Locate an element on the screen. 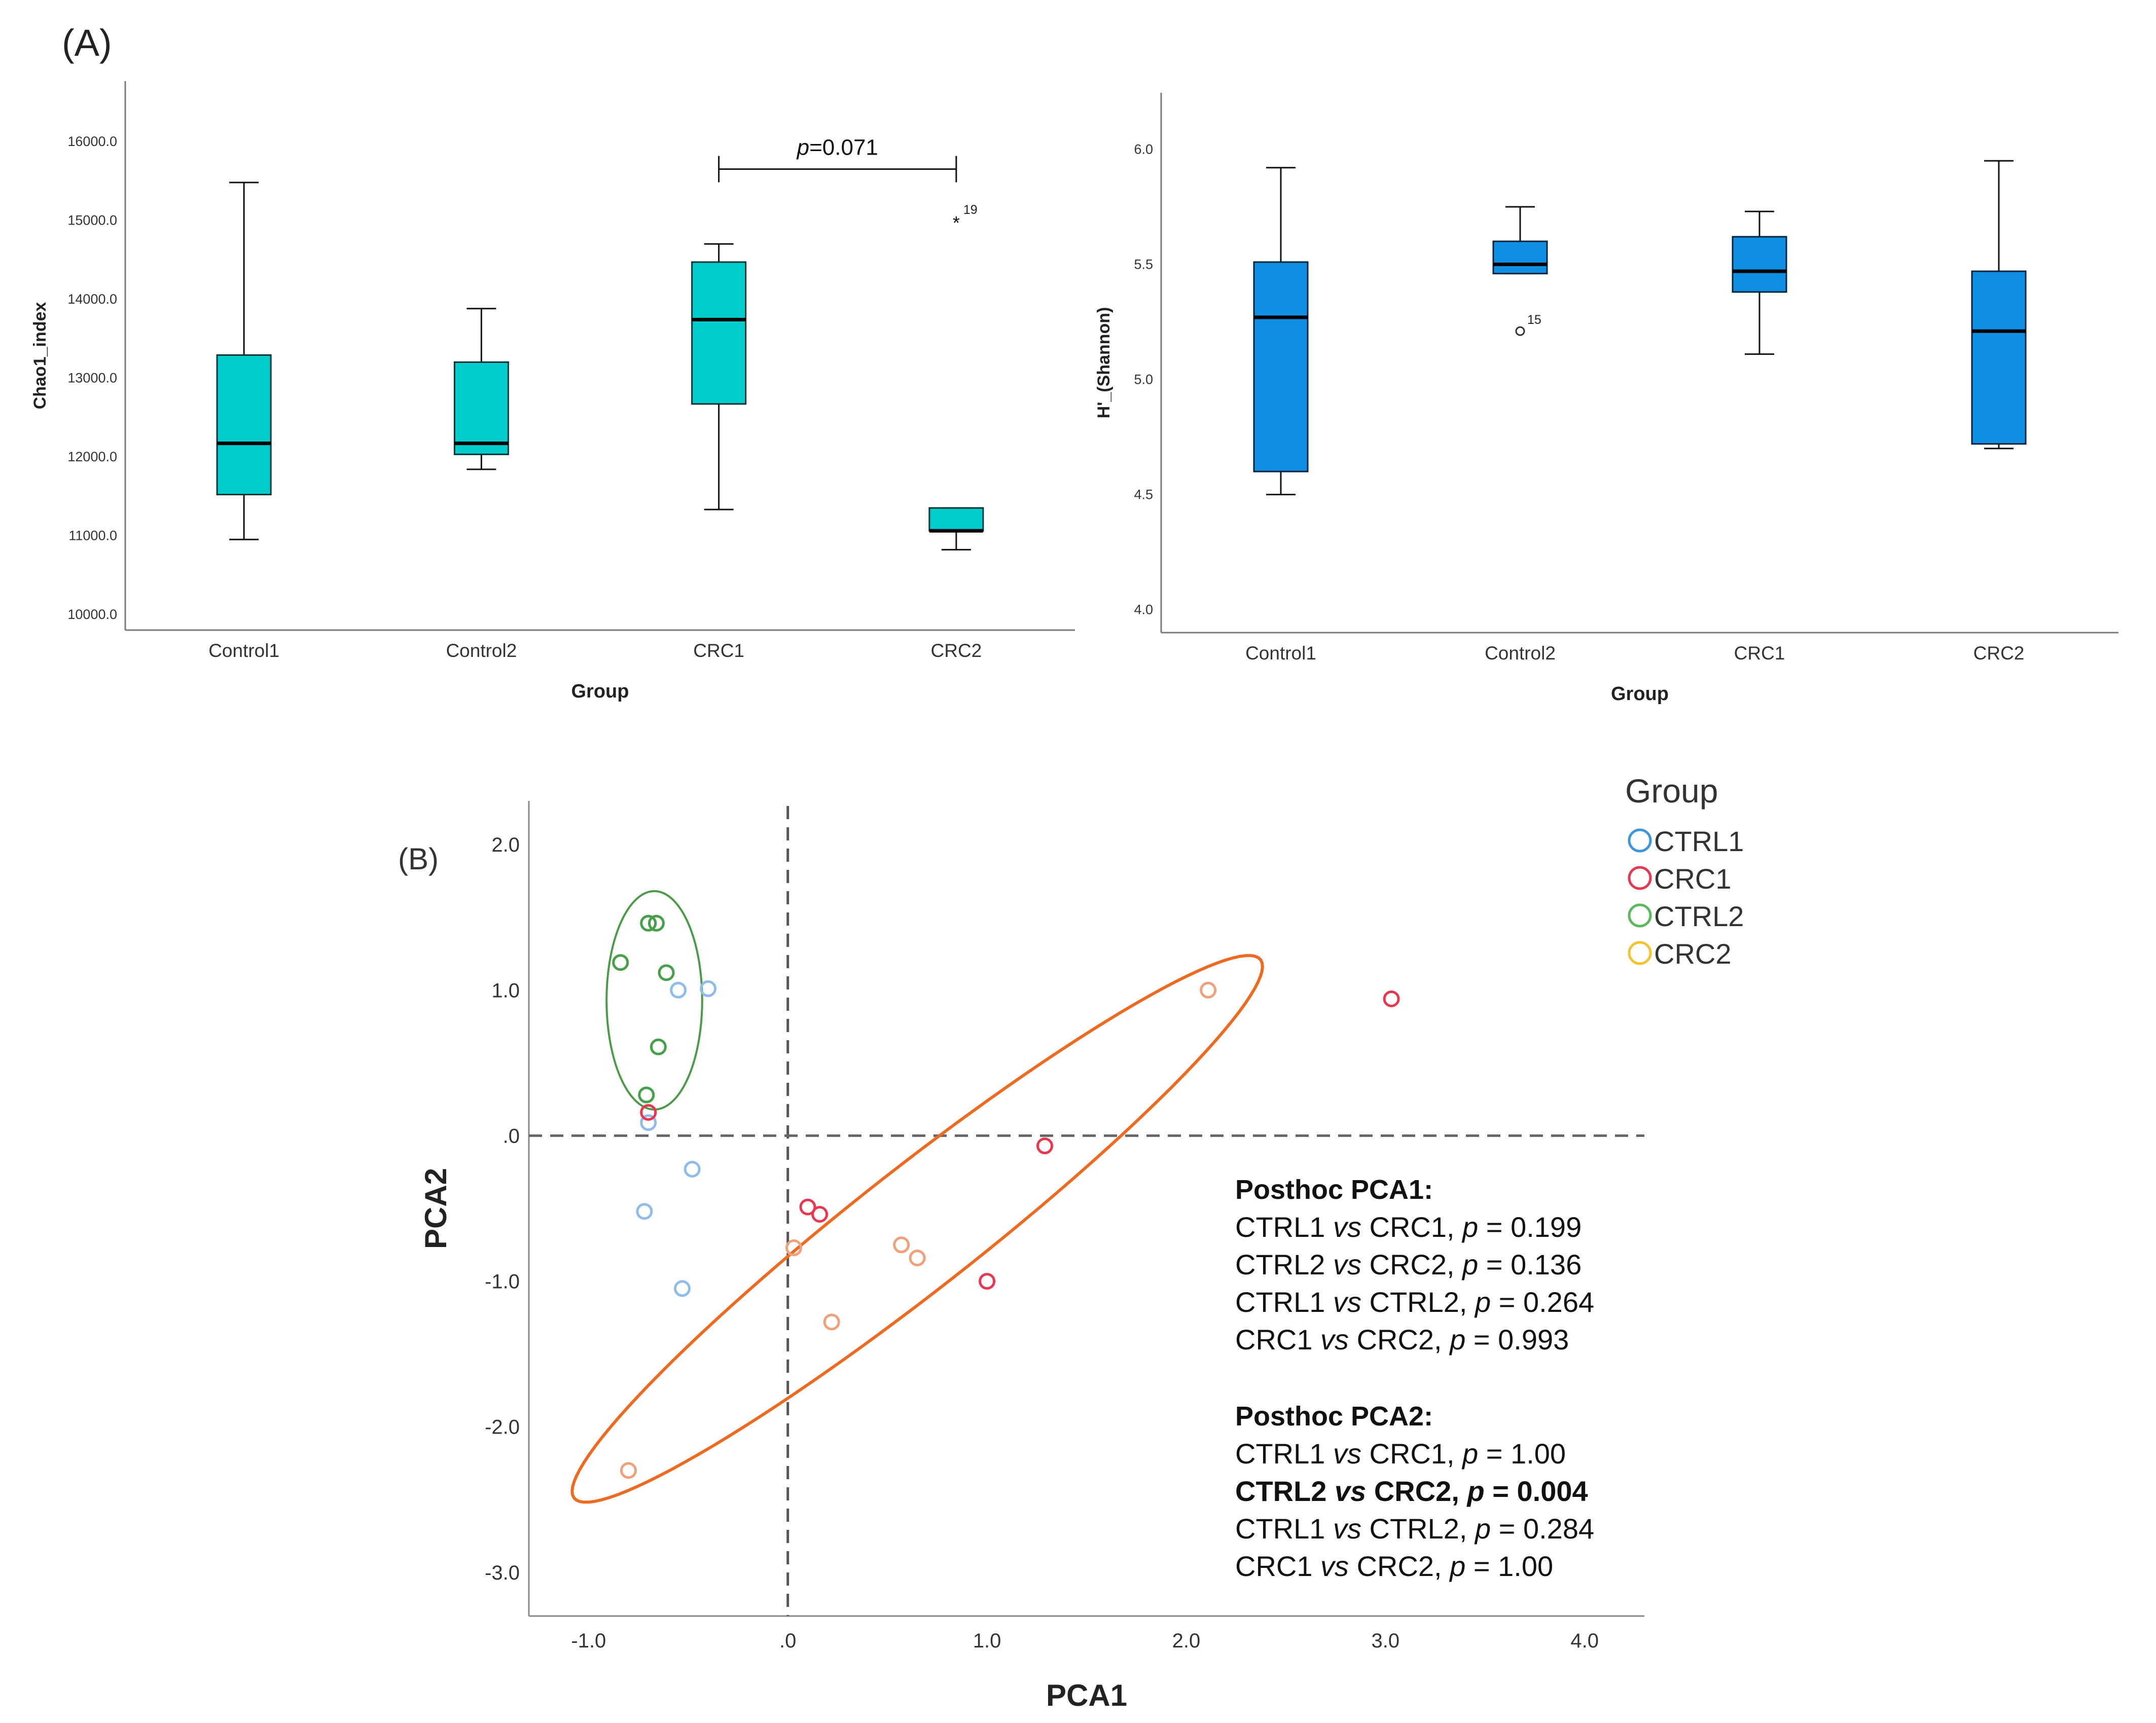  pca-x-axis-title: PCA1 is located at coordinates (1087, 1695).